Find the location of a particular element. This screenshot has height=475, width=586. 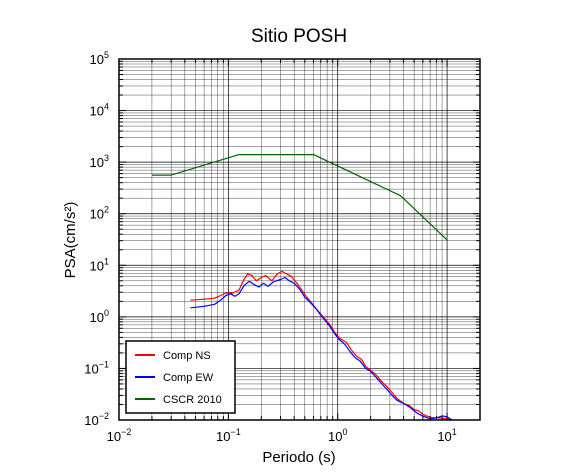

y-tick-label: 10¹ is located at coordinates (99, 264).